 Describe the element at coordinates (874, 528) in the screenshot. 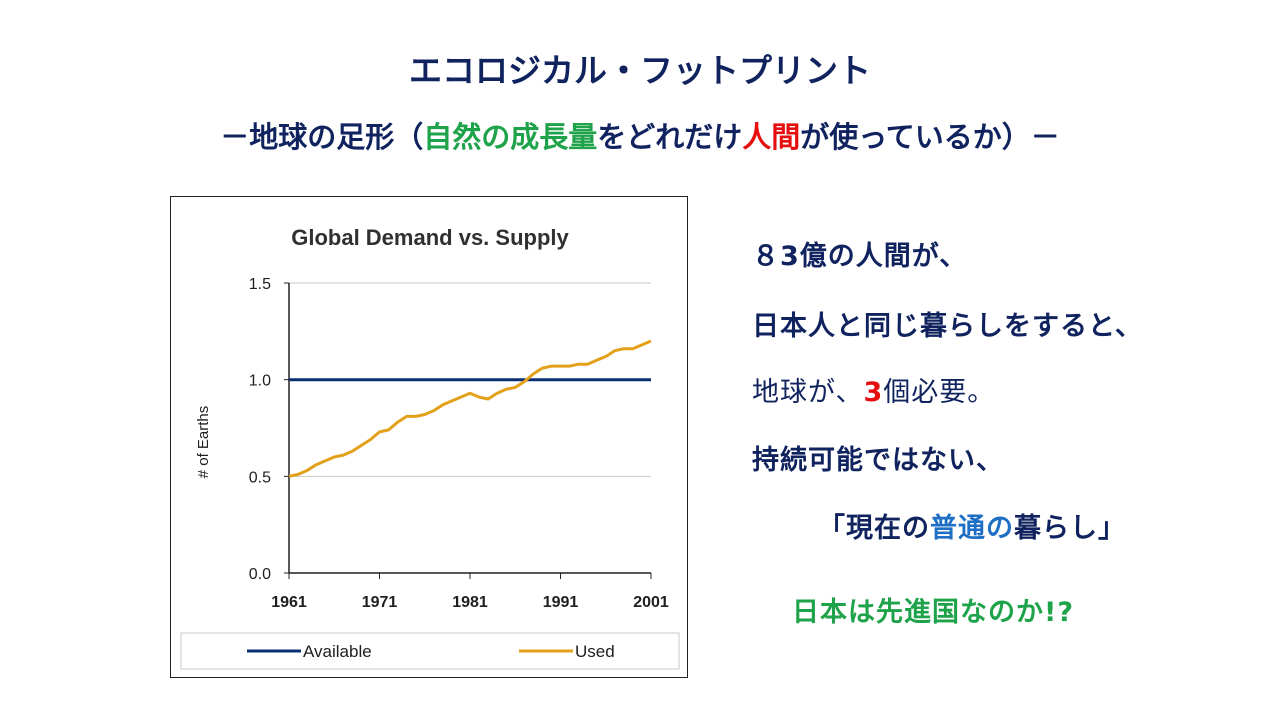

I see `lifestyle-part-1: 「現在の` at that location.